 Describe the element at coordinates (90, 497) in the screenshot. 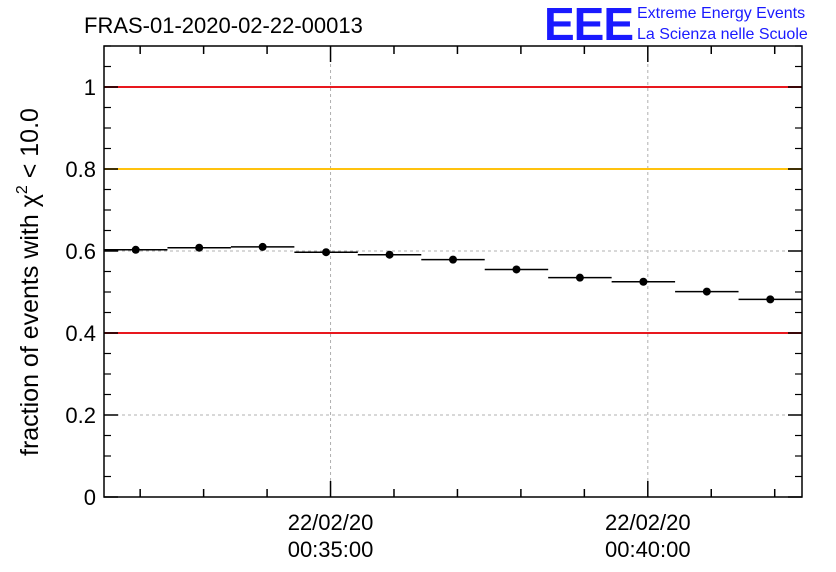

I see `y-tick-label: 0` at that location.